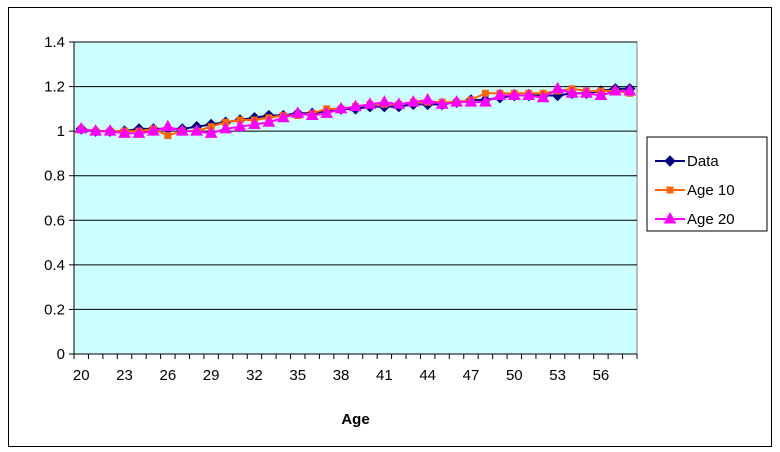 This screenshot has width=780, height=452. Describe the element at coordinates (355, 419) in the screenshot. I see `x-axis-title: Age` at that location.